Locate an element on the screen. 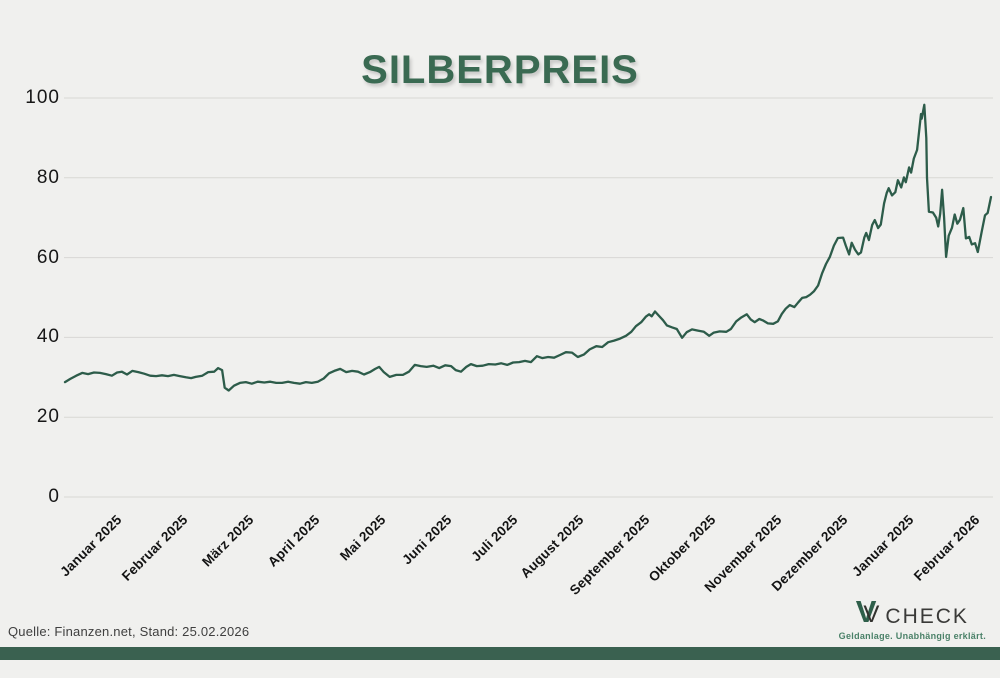 The width and height of the screenshot is (1000, 678). vcheck-logo: V V CHECK Geldanlage. Unabhängig erklärt. is located at coordinates (912, 618).